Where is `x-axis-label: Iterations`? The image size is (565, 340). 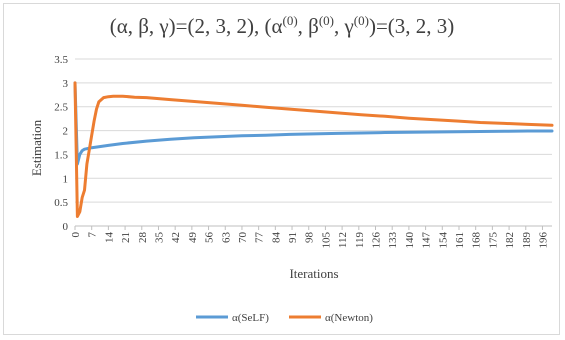 x-axis-label: Iterations is located at coordinates (313, 273).